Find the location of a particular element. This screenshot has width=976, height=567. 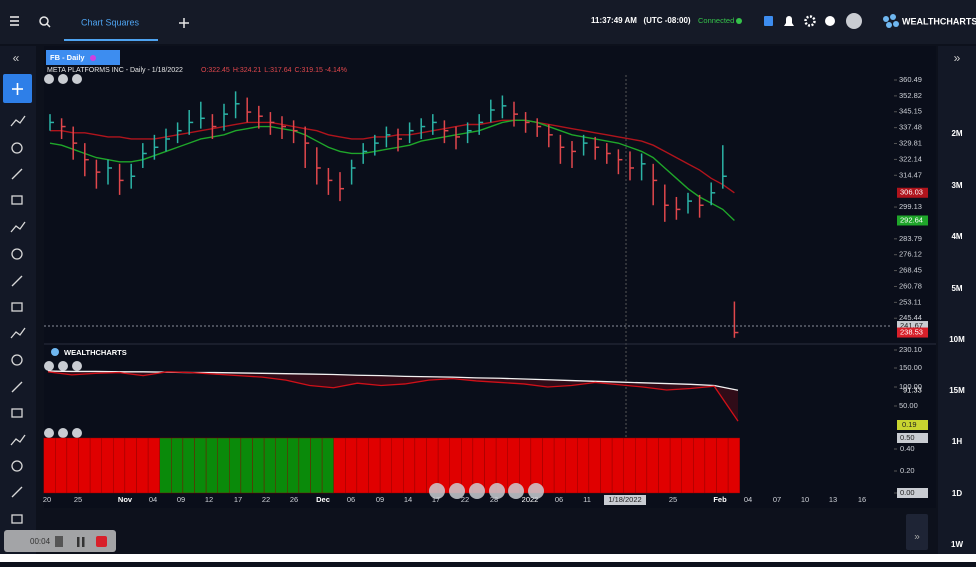

y-tick-label: 150.00 is located at coordinates (910, 367).